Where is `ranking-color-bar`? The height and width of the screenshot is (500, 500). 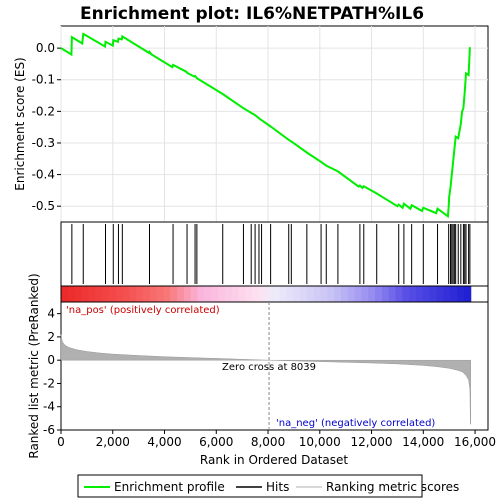
ranking-color-bar is located at coordinates (266, 294).